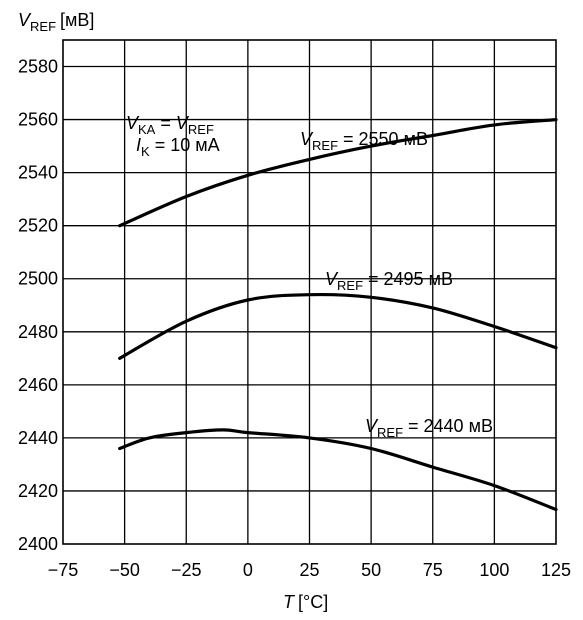 The width and height of the screenshot is (583, 620). What do you see at coordinates (170, 125) in the screenshot?
I see `condition-line-1: VKA = VREF` at bounding box center [170, 125].